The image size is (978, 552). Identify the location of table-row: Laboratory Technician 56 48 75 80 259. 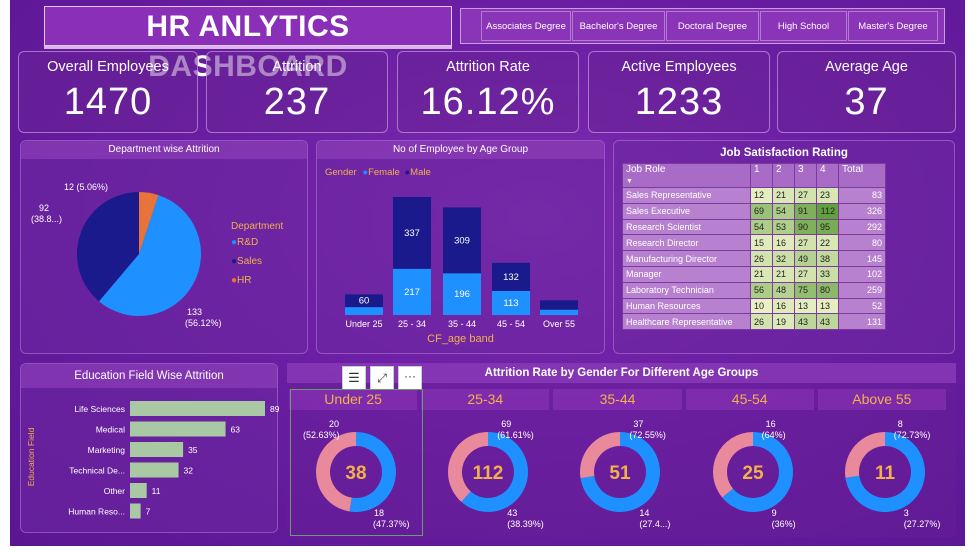
(754, 290).